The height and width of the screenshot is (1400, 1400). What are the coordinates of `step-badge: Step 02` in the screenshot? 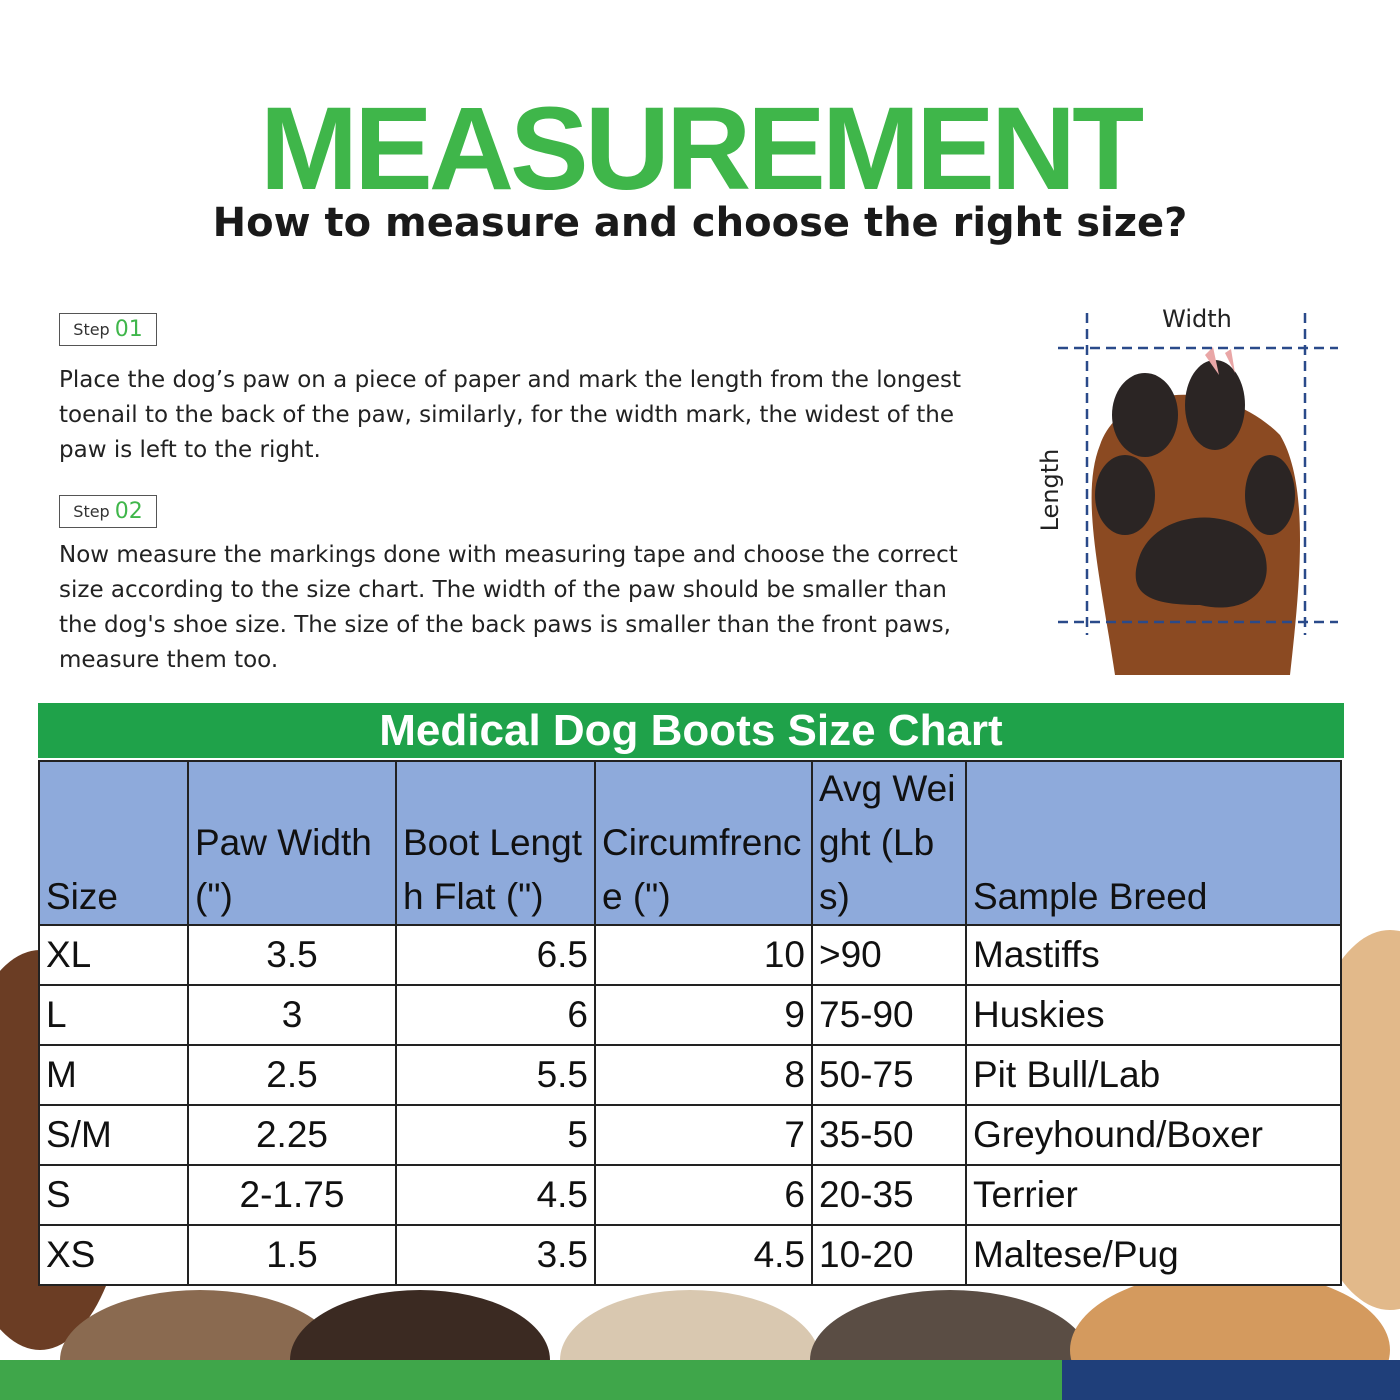 It's located at (108, 511).